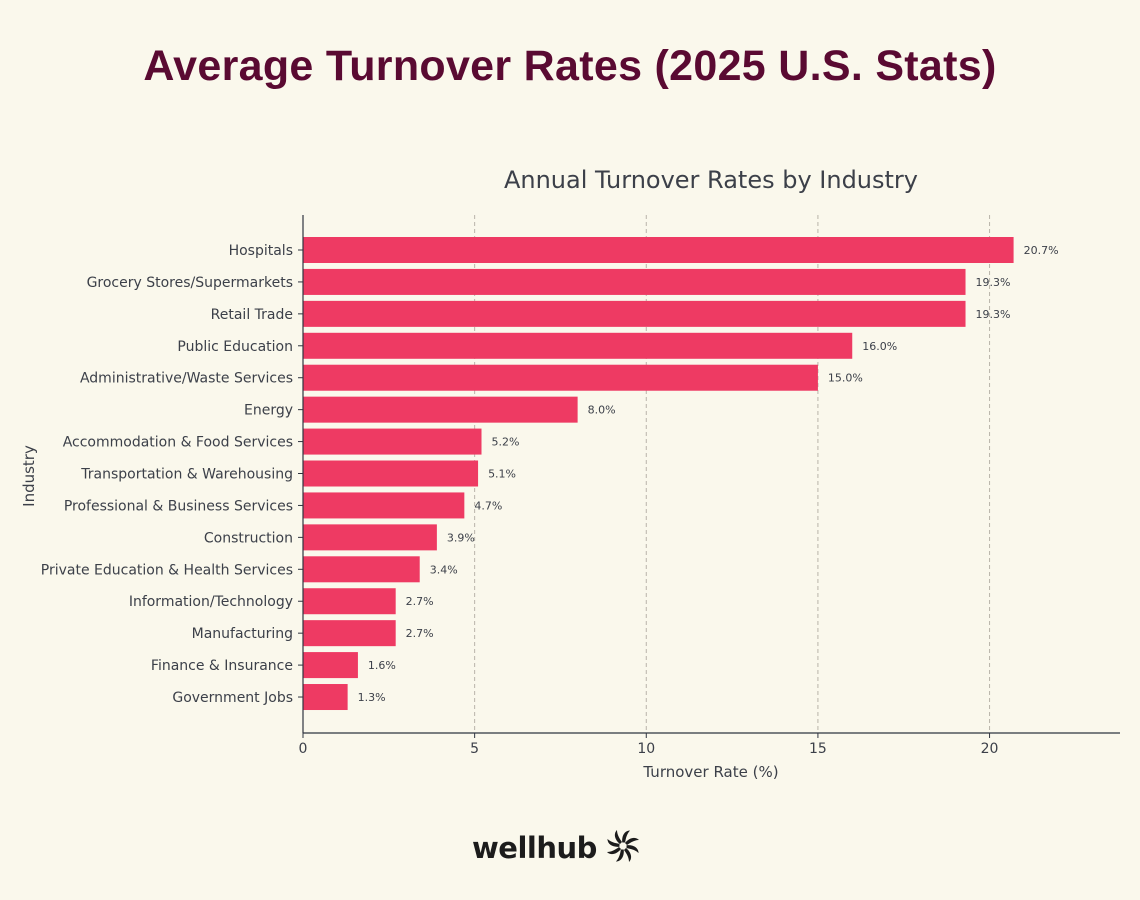 The image size is (1140, 900). Describe the element at coordinates (190, 283) in the screenshot. I see `category-label: Grocery Stores/Supermarkets` at that location.